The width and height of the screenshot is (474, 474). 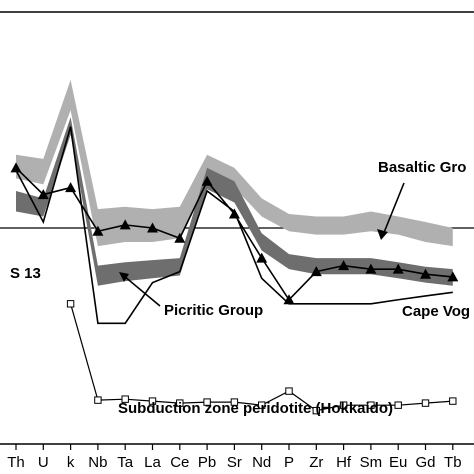 What do you see at coordinates (234, 213) in the screenshot?
I see `point-cape-vogel-Sr` at bounding box center [234, 213].